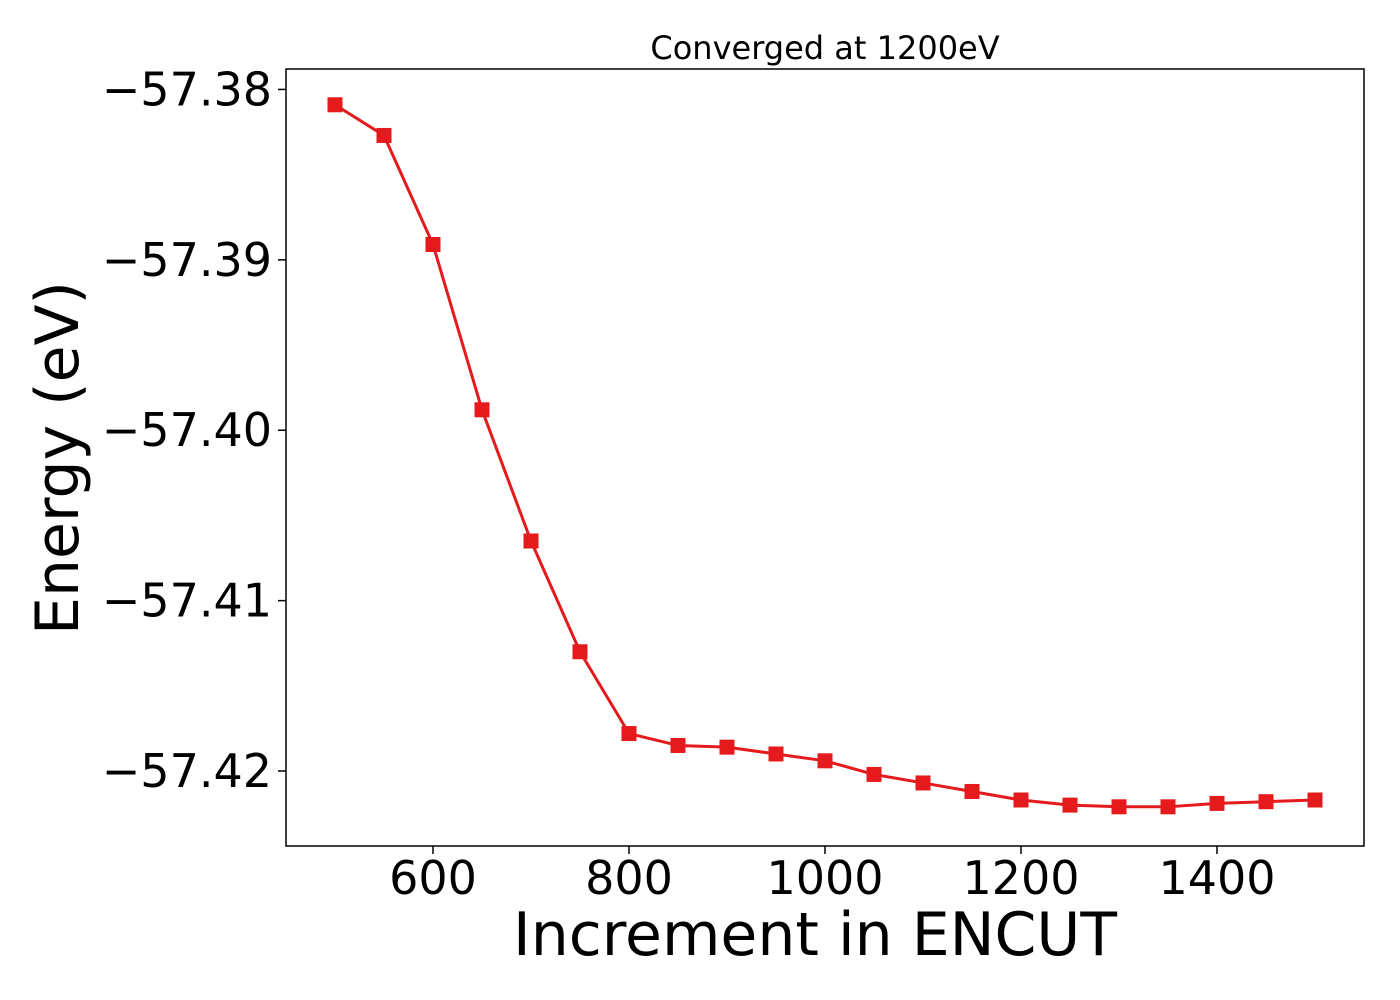 The height and width of the screenshot is (1000, 1400). Describe the element at coordinates (815, 935) in the screenshot. I see `x-axis-label: Increment in ENCUT` at that location.